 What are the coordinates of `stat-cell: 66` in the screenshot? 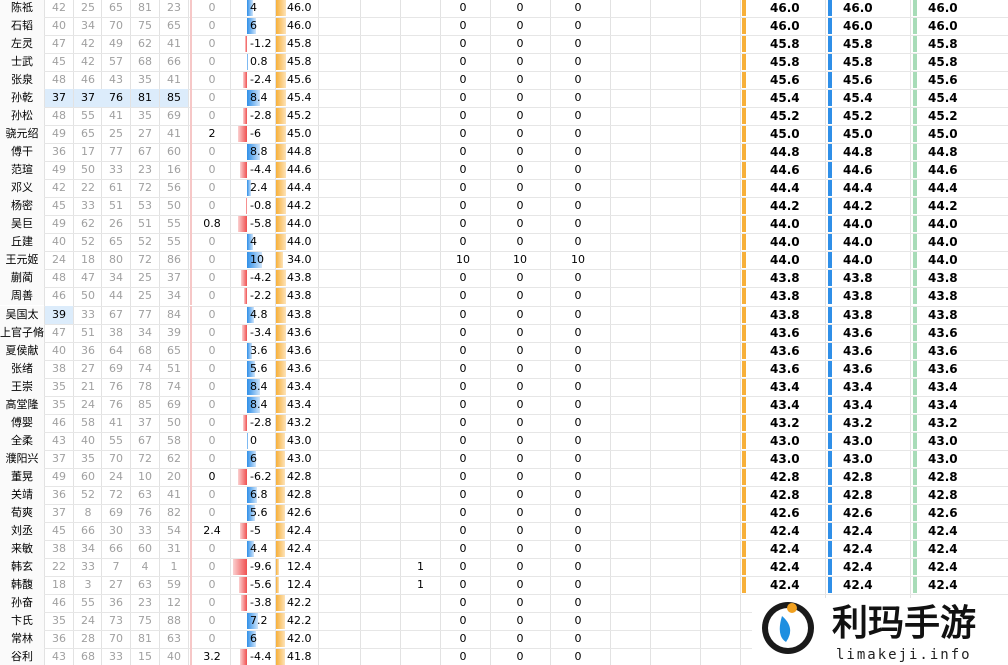 It's located at (88, 530).